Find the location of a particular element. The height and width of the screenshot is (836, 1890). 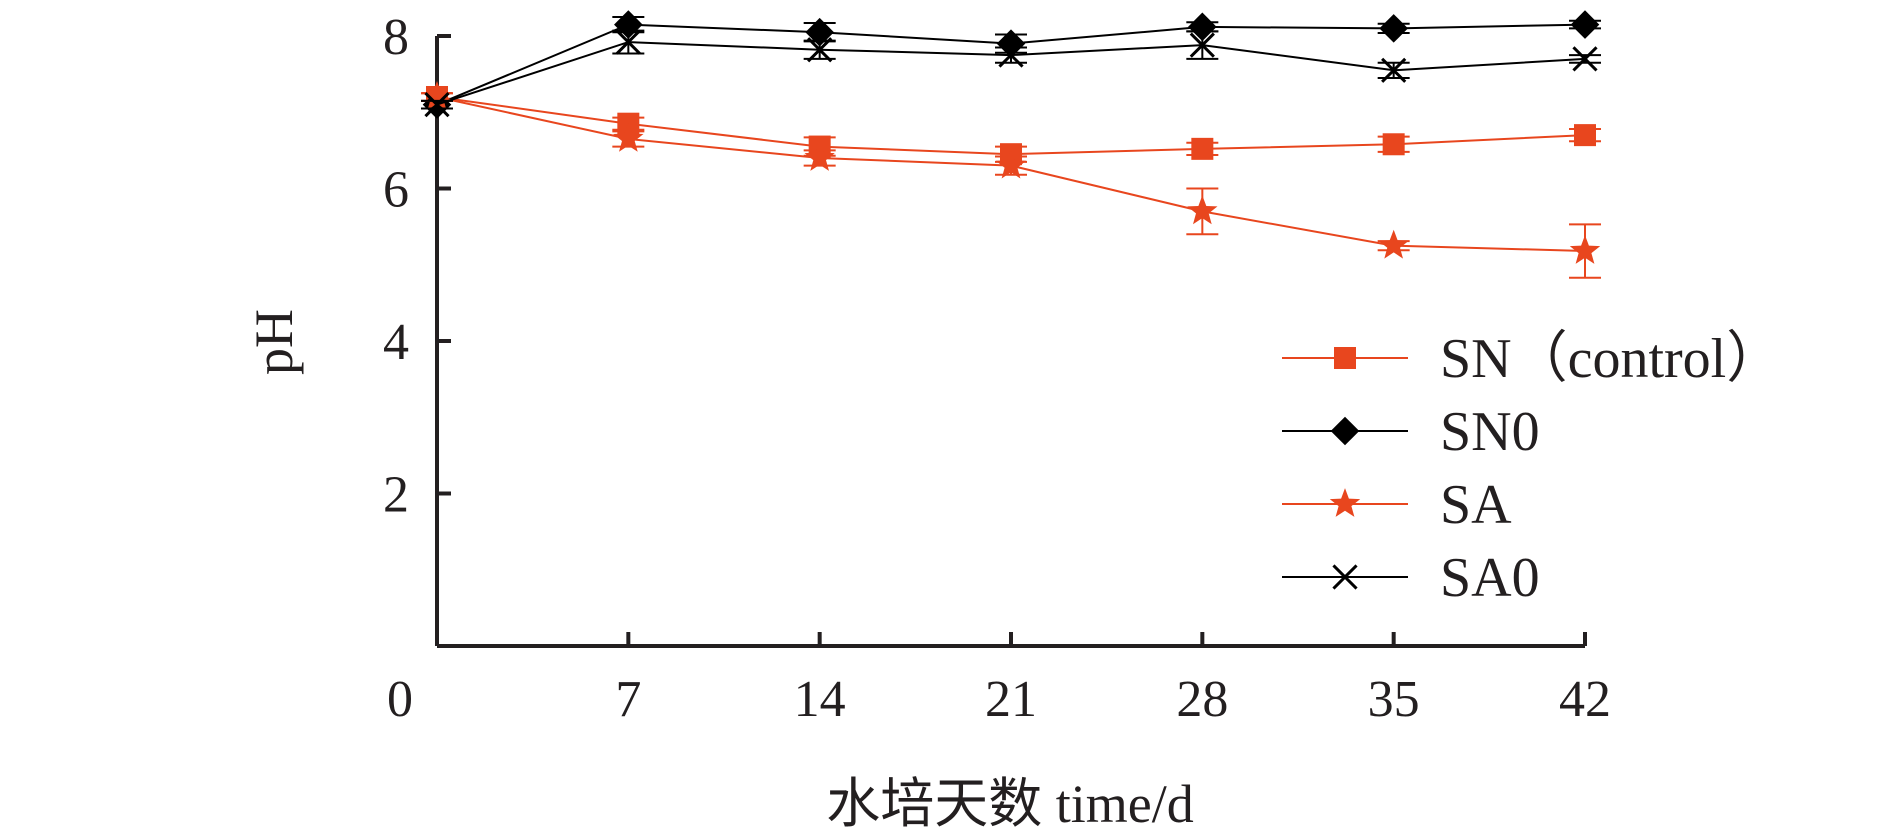

legend-item-3: SA0 is located at coordinates (1411, 578).